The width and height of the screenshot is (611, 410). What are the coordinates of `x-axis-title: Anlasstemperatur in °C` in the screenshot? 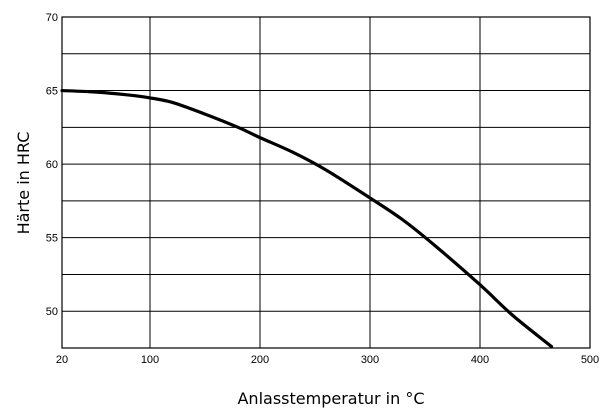 It's located at (330, 398).